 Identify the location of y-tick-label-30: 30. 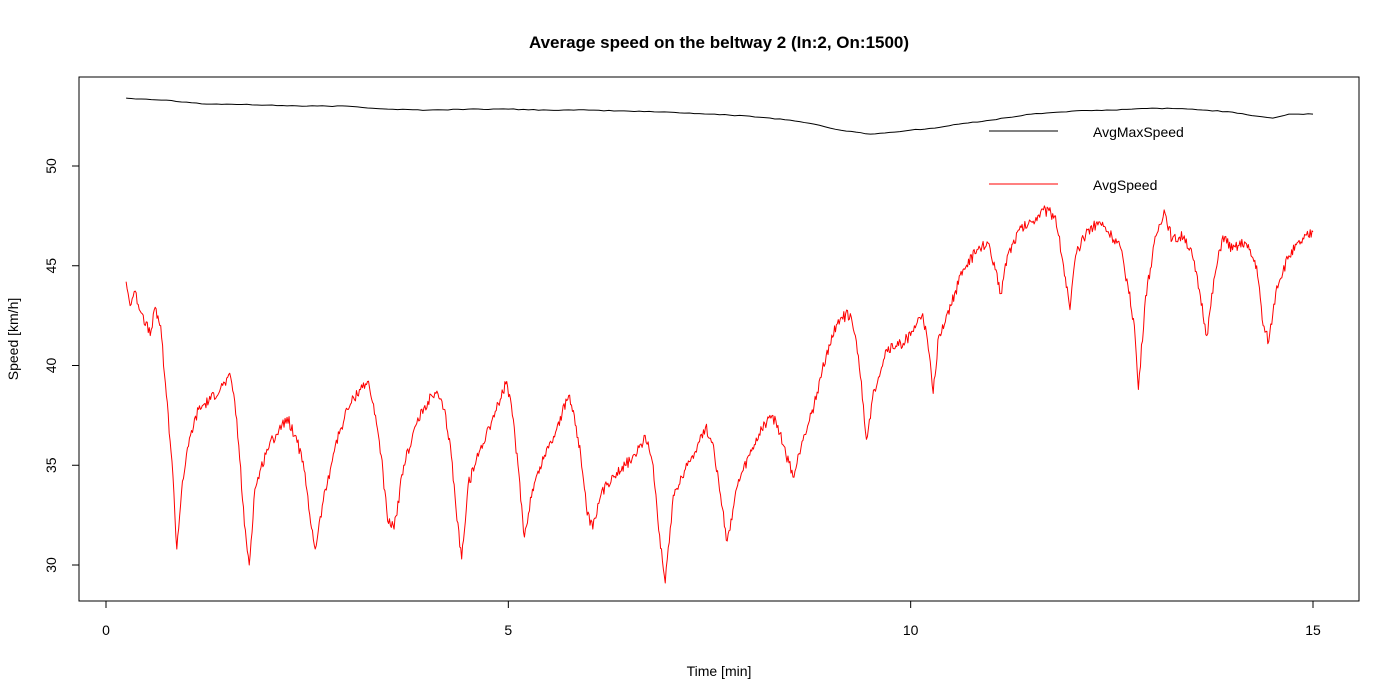
(51, 565).